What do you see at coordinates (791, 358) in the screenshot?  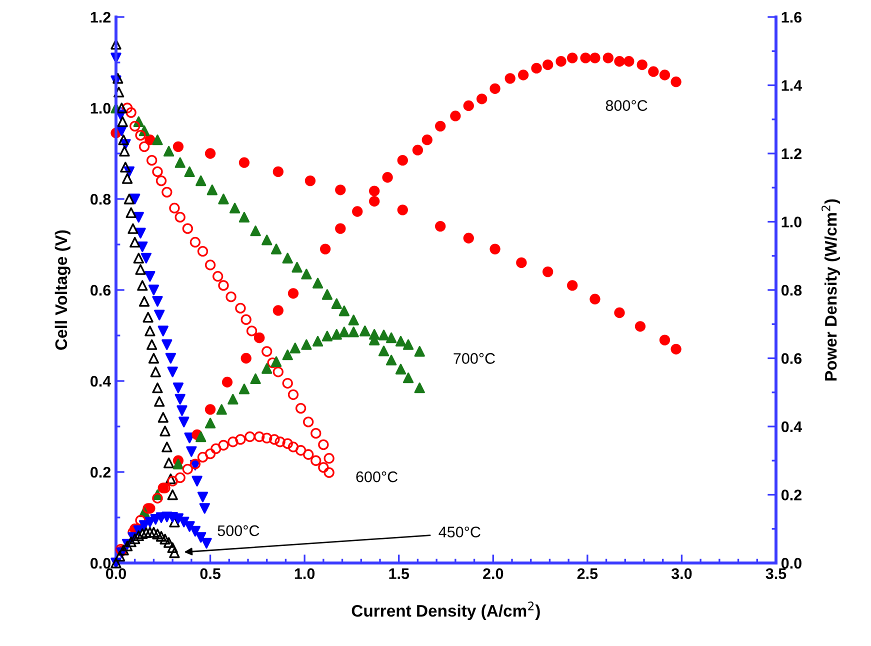 I see `y2-tick-label: 0.6` at bounding box center [791, 358].